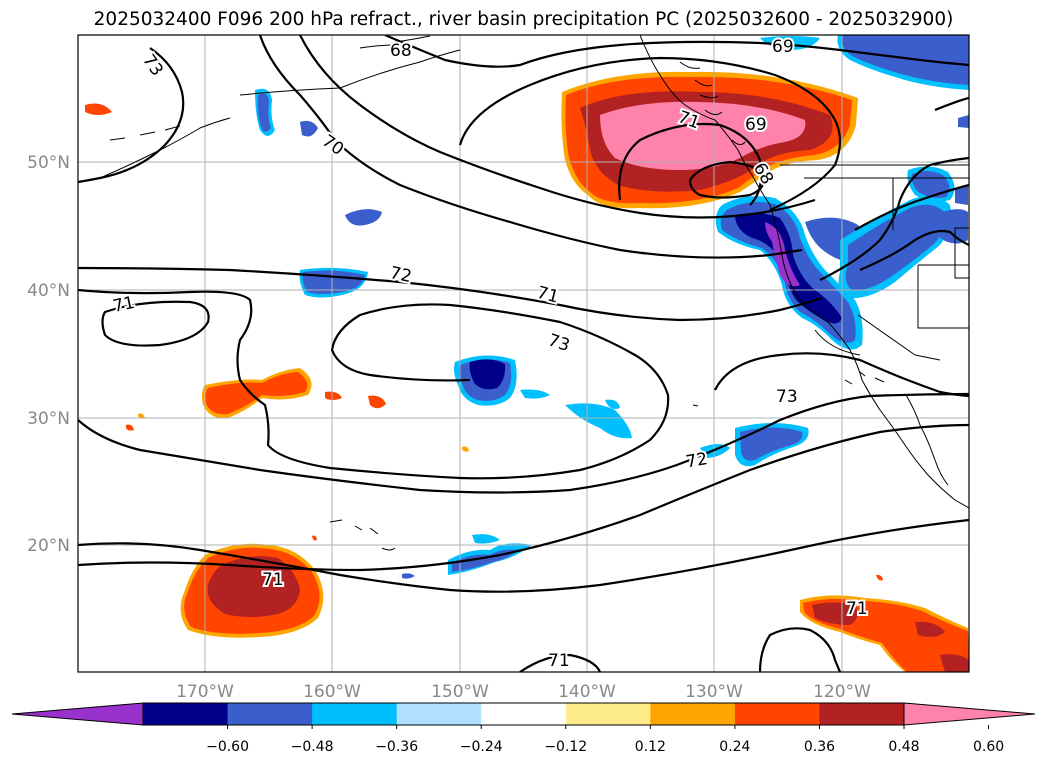  What do you see at coordinates (48, 354) in the screenshot?
I see `lat-labels: 50°N 40°N 30°N 20°N` at bounding box center [48, 354].